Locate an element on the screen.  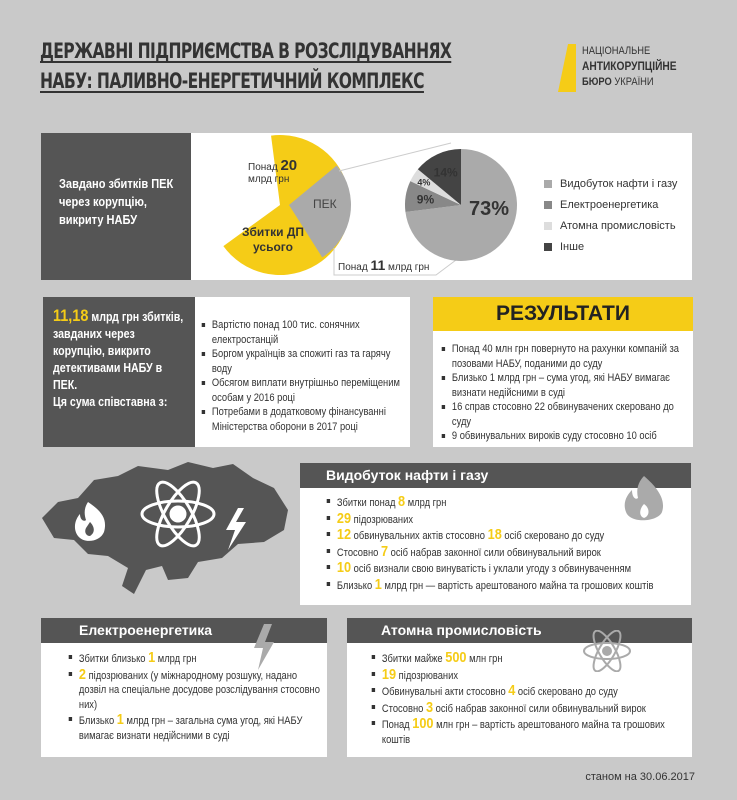
list-item: 19 підозрюваних is located at coordinates (530, 675).